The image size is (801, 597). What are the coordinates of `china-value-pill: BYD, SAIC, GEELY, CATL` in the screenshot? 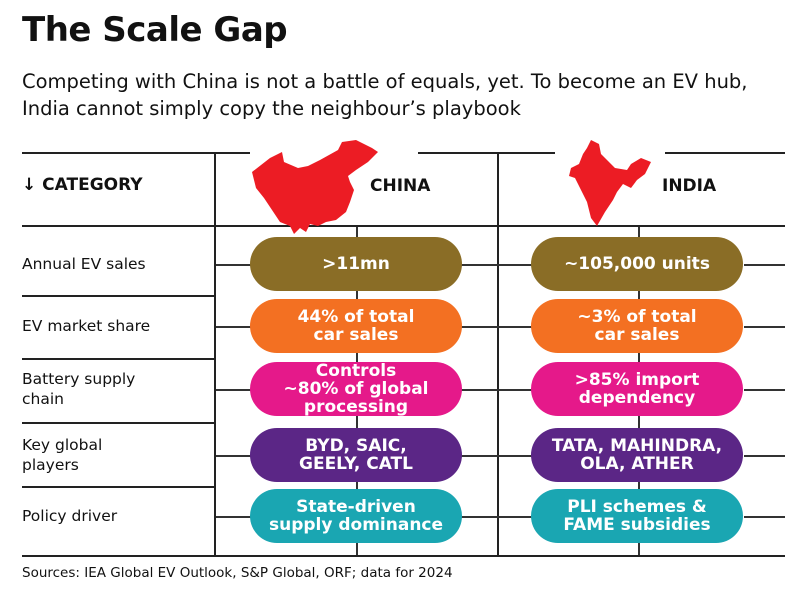 It's located at (356, 455).